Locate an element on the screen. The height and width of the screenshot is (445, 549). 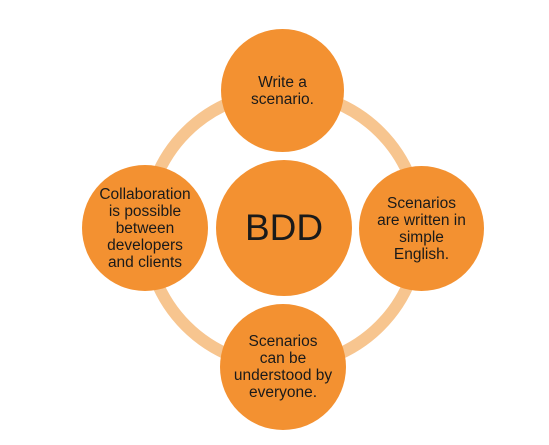
node-simple-english: Scenarios are written in simple English. is located at coordinates (421, 228).